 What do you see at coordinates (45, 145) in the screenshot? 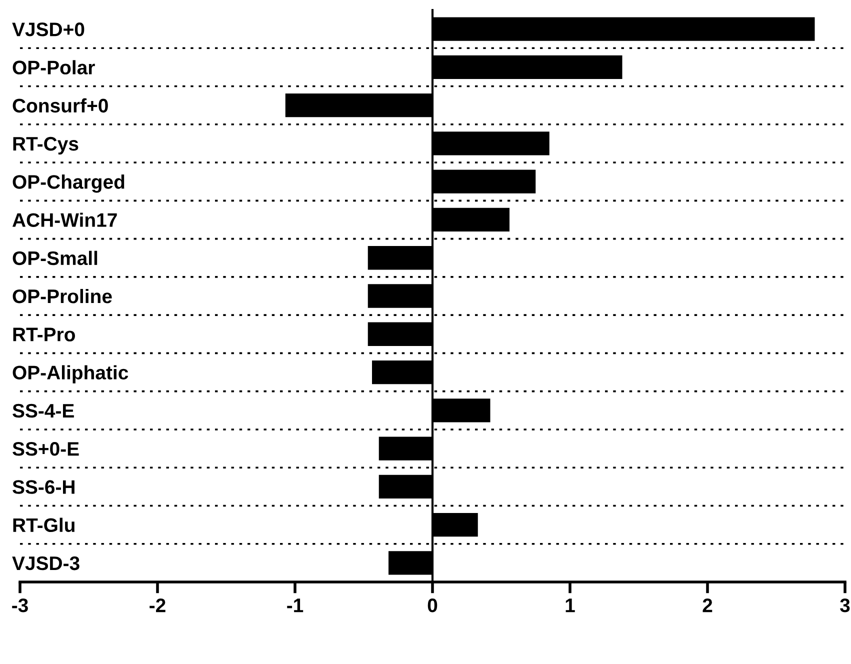
I see `y-tick-label: RT-Cys` at bounding box center [45, 145].